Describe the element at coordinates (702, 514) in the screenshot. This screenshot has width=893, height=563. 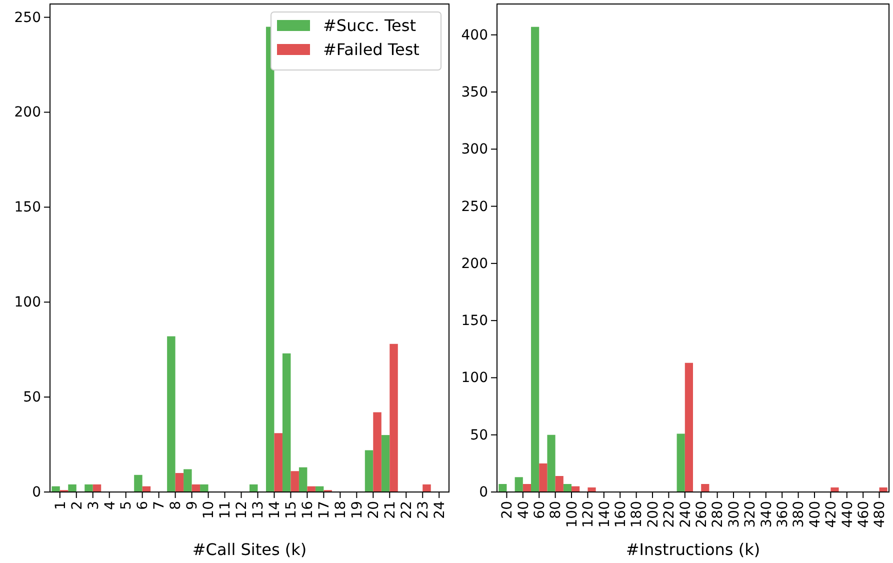
I see `x-tick-label: 260` at that location.